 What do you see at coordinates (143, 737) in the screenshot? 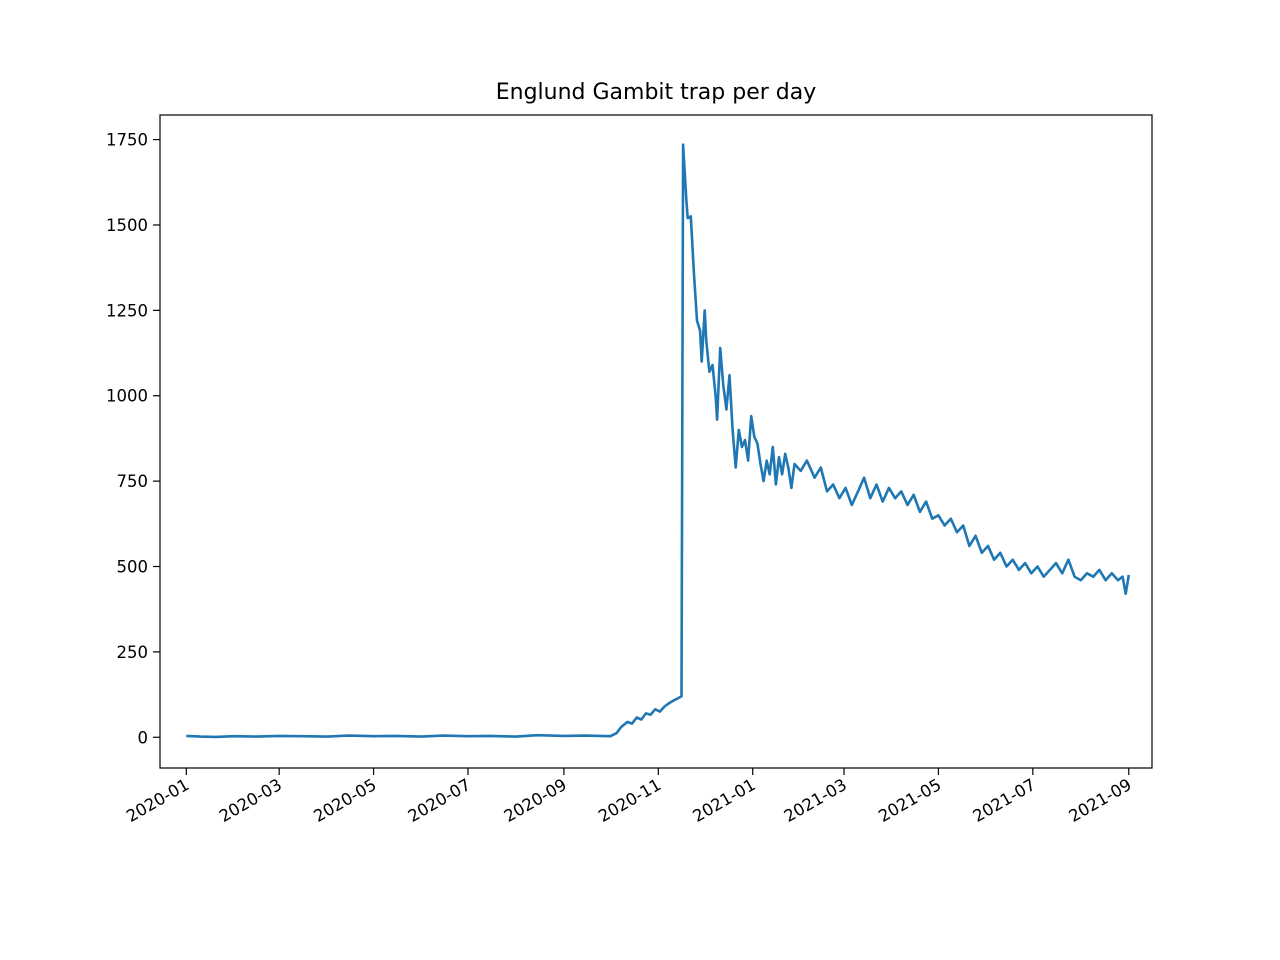
I see `y-tick-label: 0` at bounding box center [143, 737].